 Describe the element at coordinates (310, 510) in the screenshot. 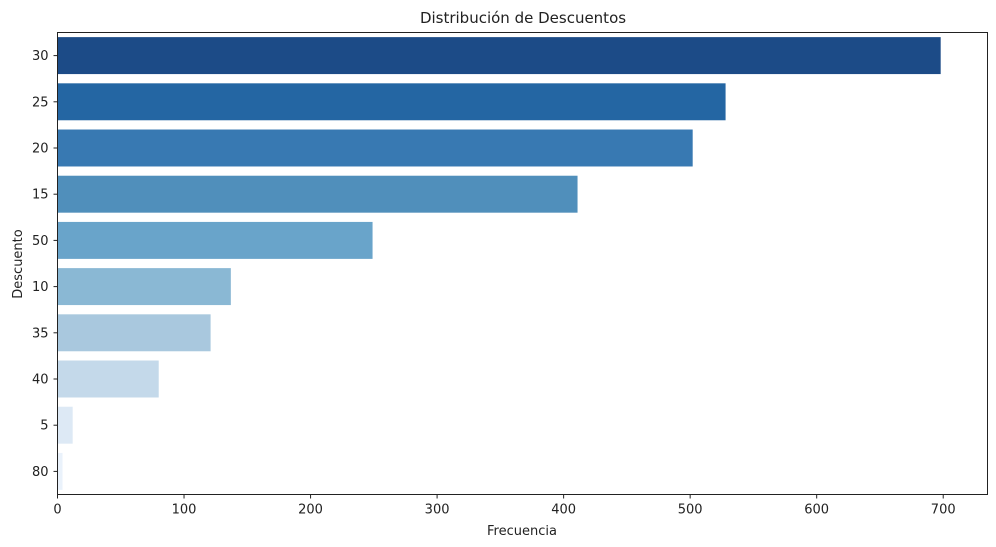

I see `x-tick-label: 200` at that location.